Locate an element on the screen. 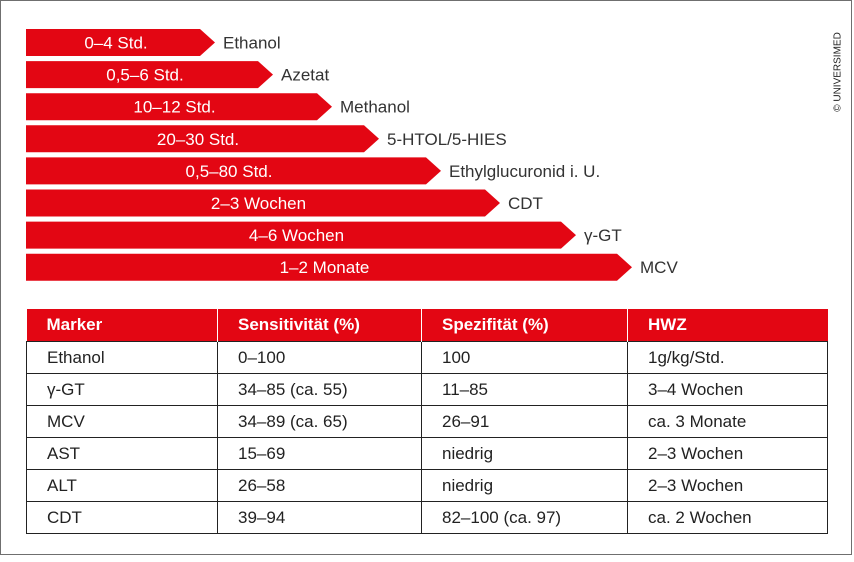  table-row: ALT 26–58 niedrig 2–3 Wochen is located at coordinates (427, 485).